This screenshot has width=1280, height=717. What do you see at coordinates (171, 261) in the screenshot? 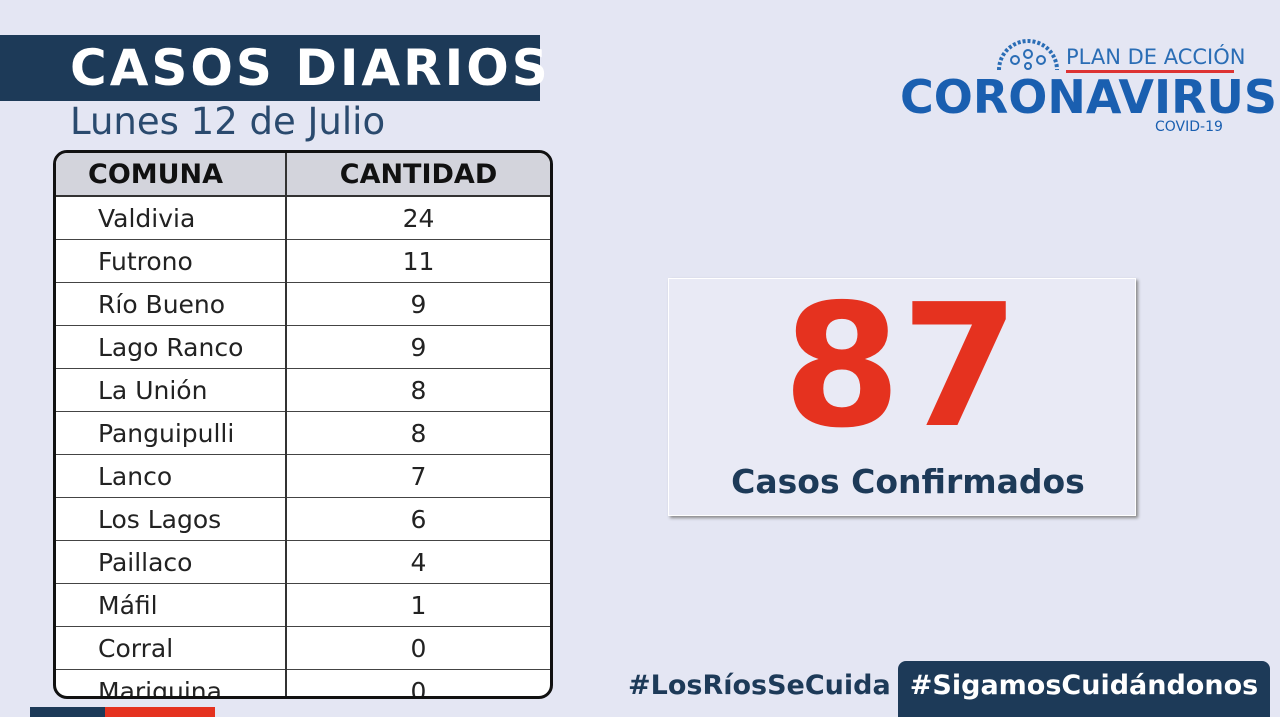
I see `comuna-cell: Futrono` at bounding box center [171, 261].